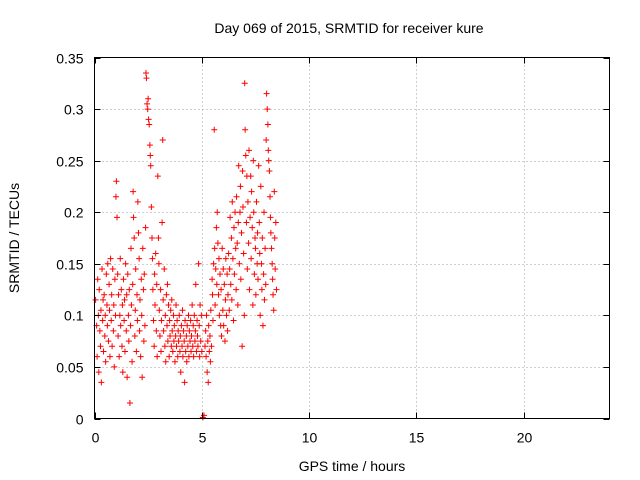 The width and height of the screenshot is (640, 480). I want to click on x-tick-label: 5, so click(203, 438).